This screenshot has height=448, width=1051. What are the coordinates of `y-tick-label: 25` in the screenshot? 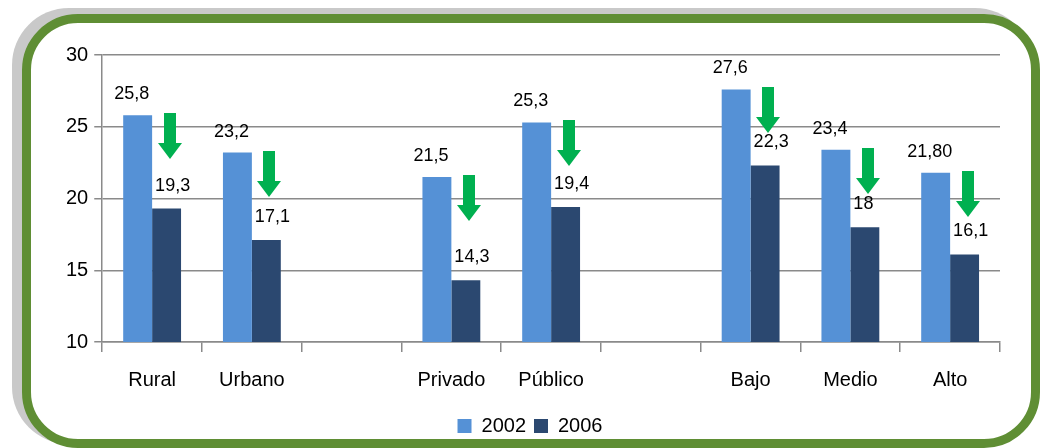 It's located at (77, 125).